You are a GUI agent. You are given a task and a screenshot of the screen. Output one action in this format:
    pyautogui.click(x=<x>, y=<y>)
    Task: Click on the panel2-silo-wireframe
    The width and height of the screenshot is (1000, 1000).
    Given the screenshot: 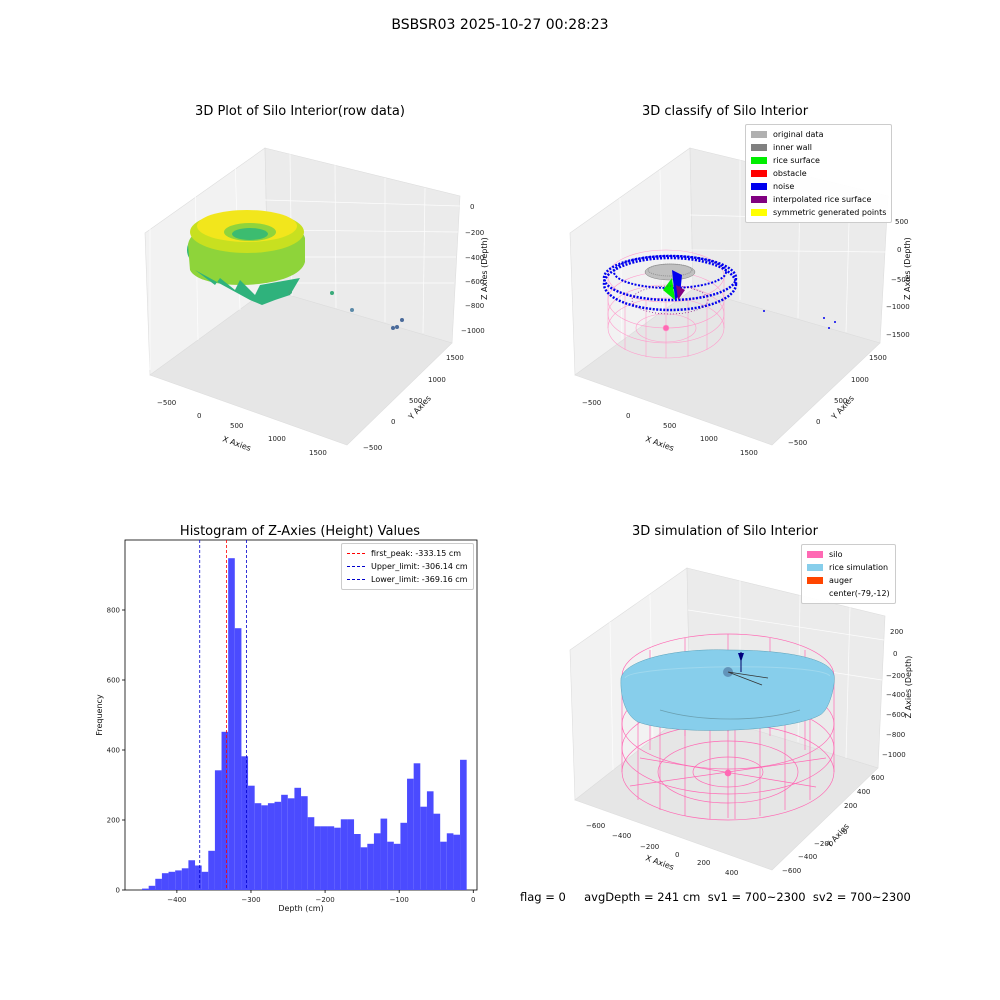 What is the action you would take?
    pyautogui.click(x=666, y=304)
    